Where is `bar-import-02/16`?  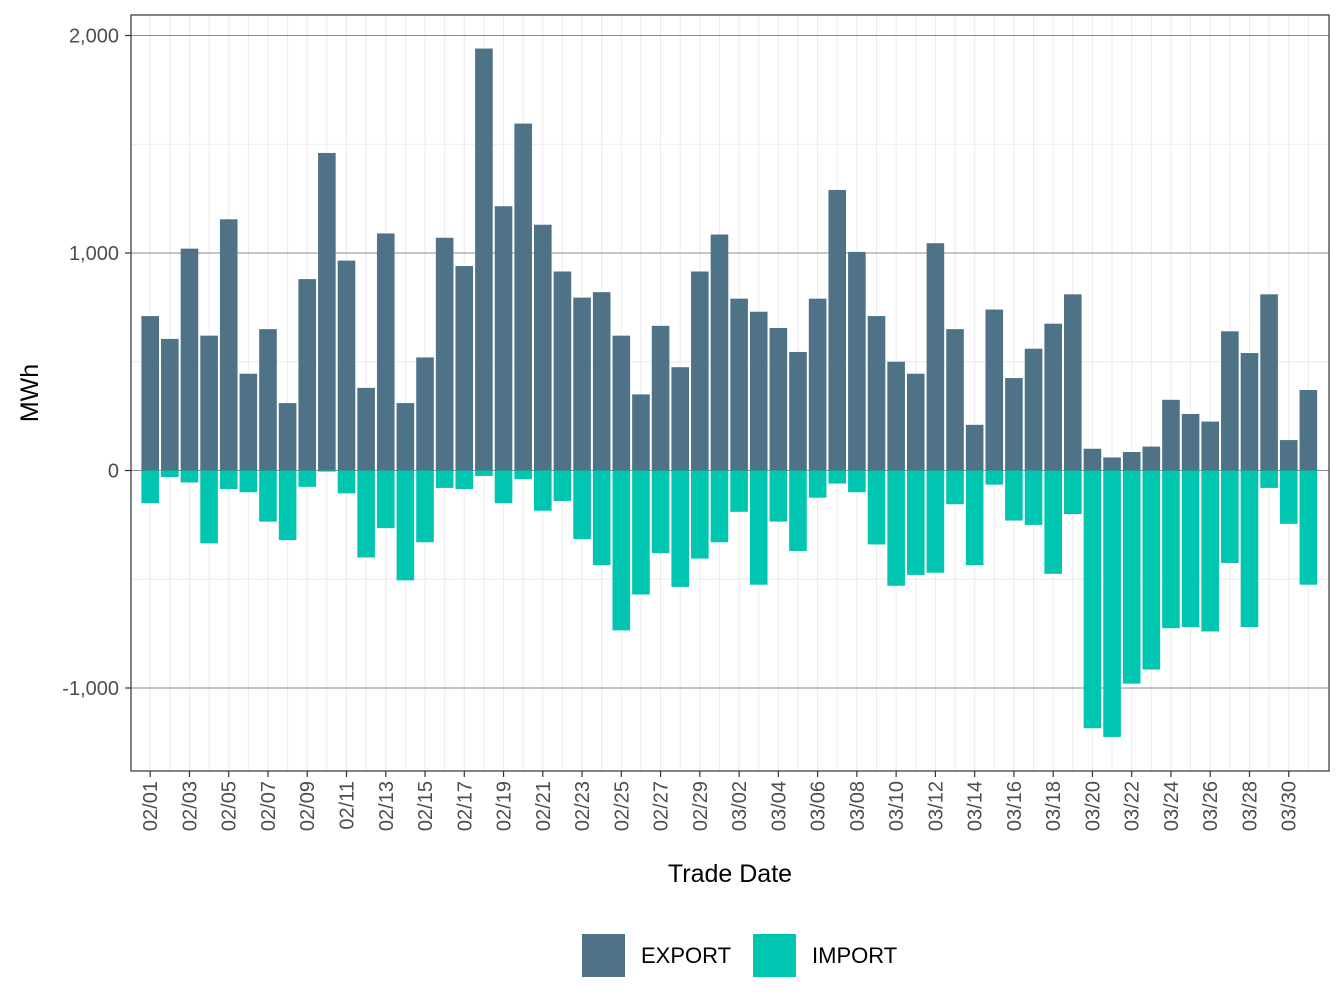 bar-import-02/16 is located at coordinates (444, 479).